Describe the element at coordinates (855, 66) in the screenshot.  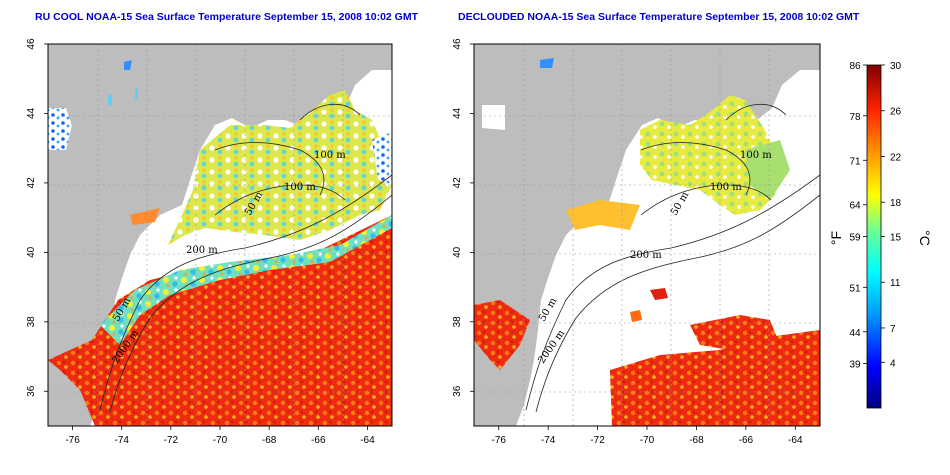
I see `fahrenheit-tick-label: 86` at that location.